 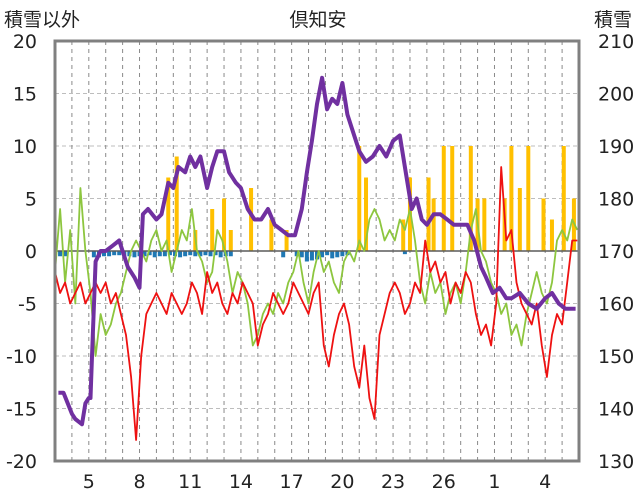 What do you see at coordinates (342, 482) in the screenshot?
I see `x-tick-label: 20` at bounding box center [342, 482].